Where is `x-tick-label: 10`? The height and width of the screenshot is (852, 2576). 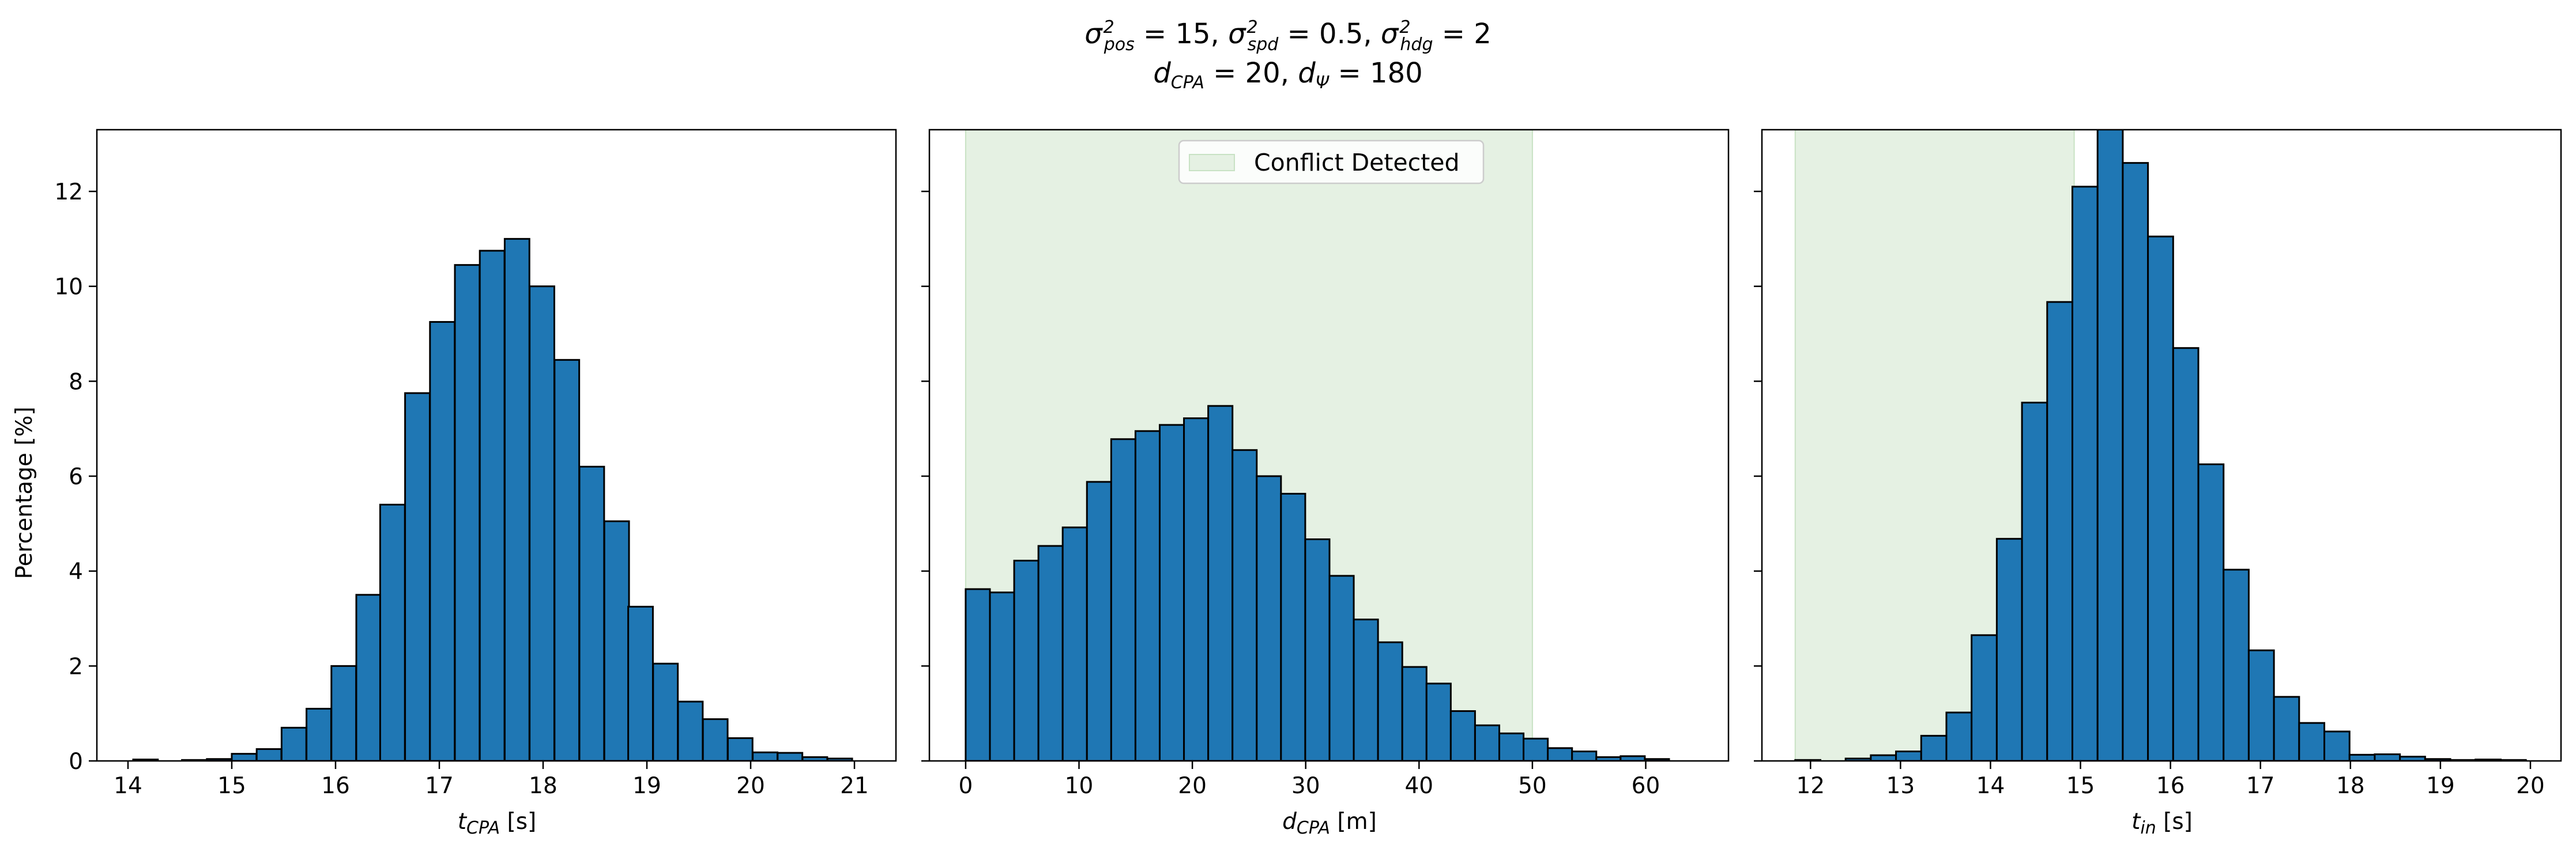 x-tick-label: 10 is located at coordinates (1079, 786).